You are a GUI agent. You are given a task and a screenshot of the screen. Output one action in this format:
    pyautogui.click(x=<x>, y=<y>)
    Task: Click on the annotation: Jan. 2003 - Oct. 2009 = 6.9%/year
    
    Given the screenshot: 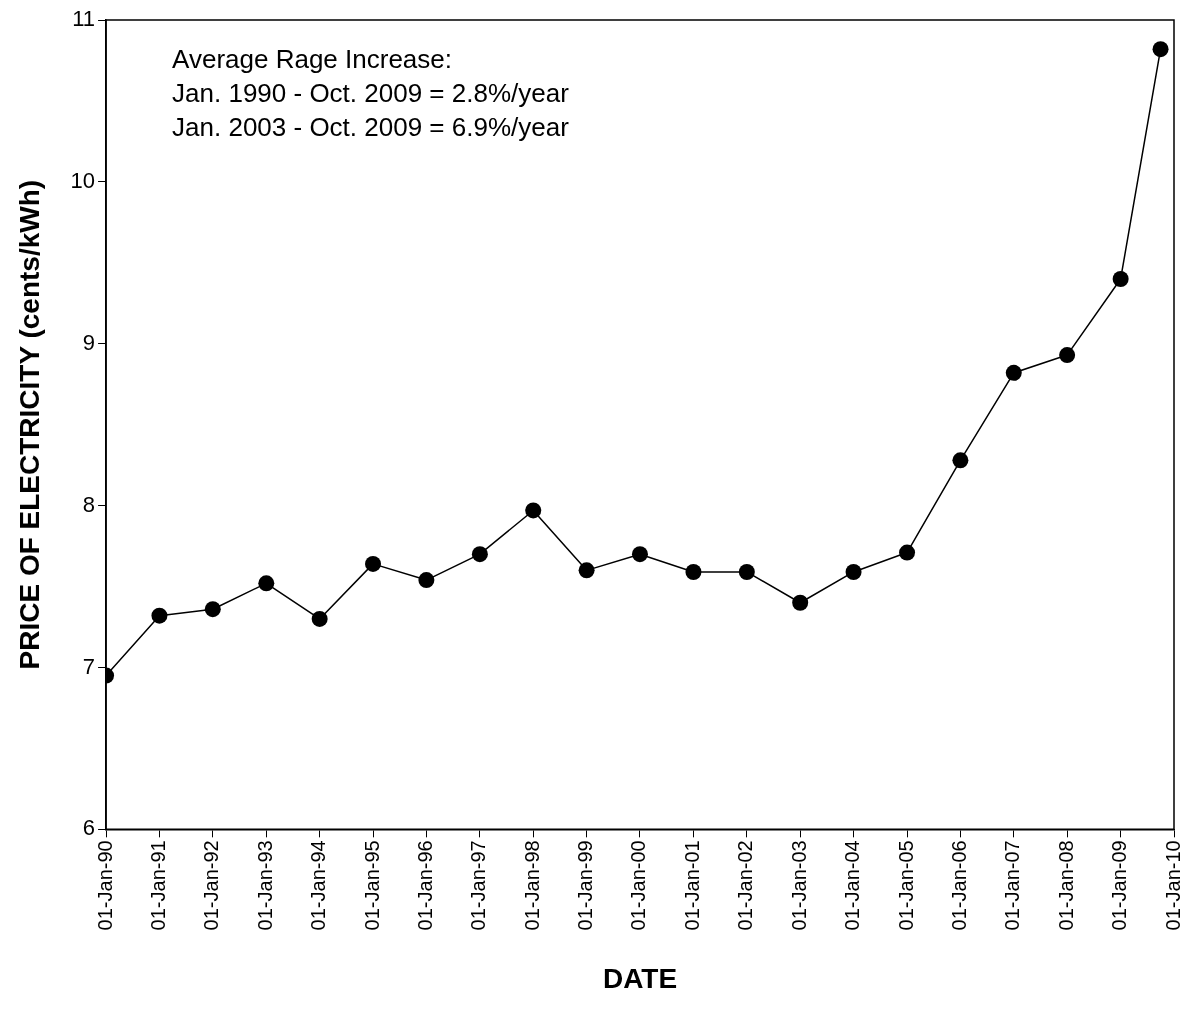 What is the action you would take?
    pyautogui.click(x=371, y=127)
    